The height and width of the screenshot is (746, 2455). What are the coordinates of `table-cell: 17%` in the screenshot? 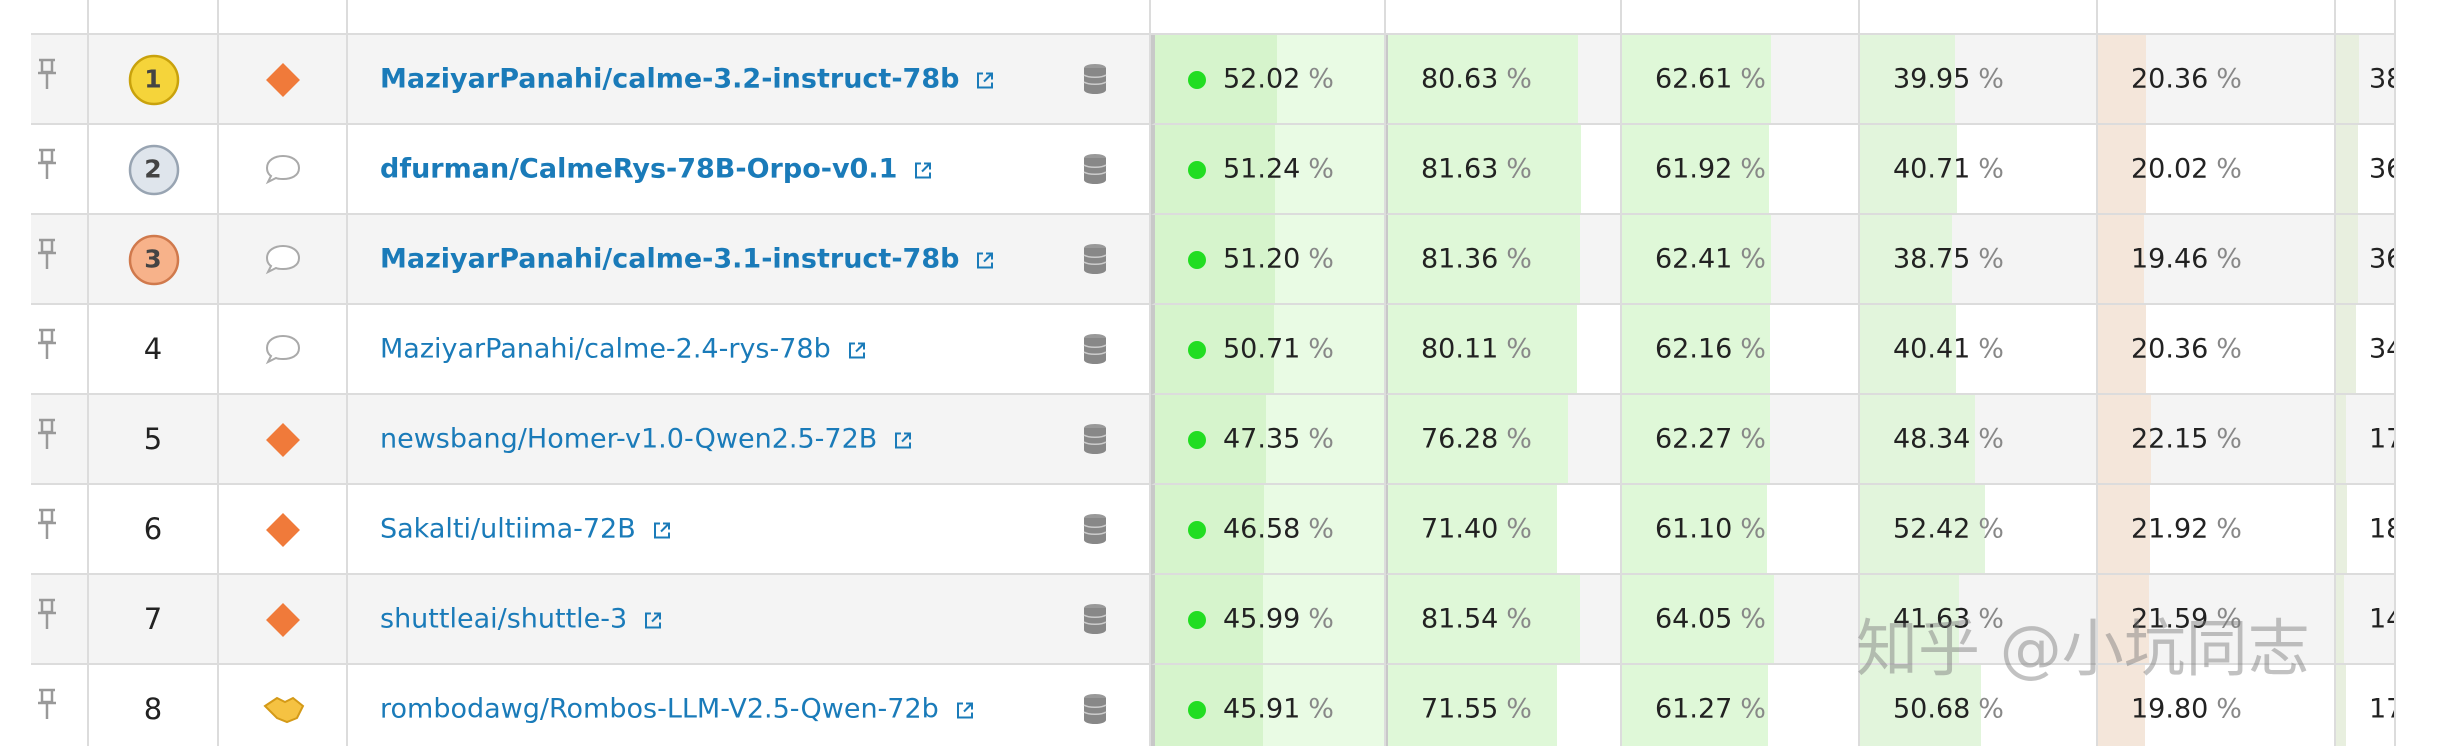 It's located at (2366, 705).